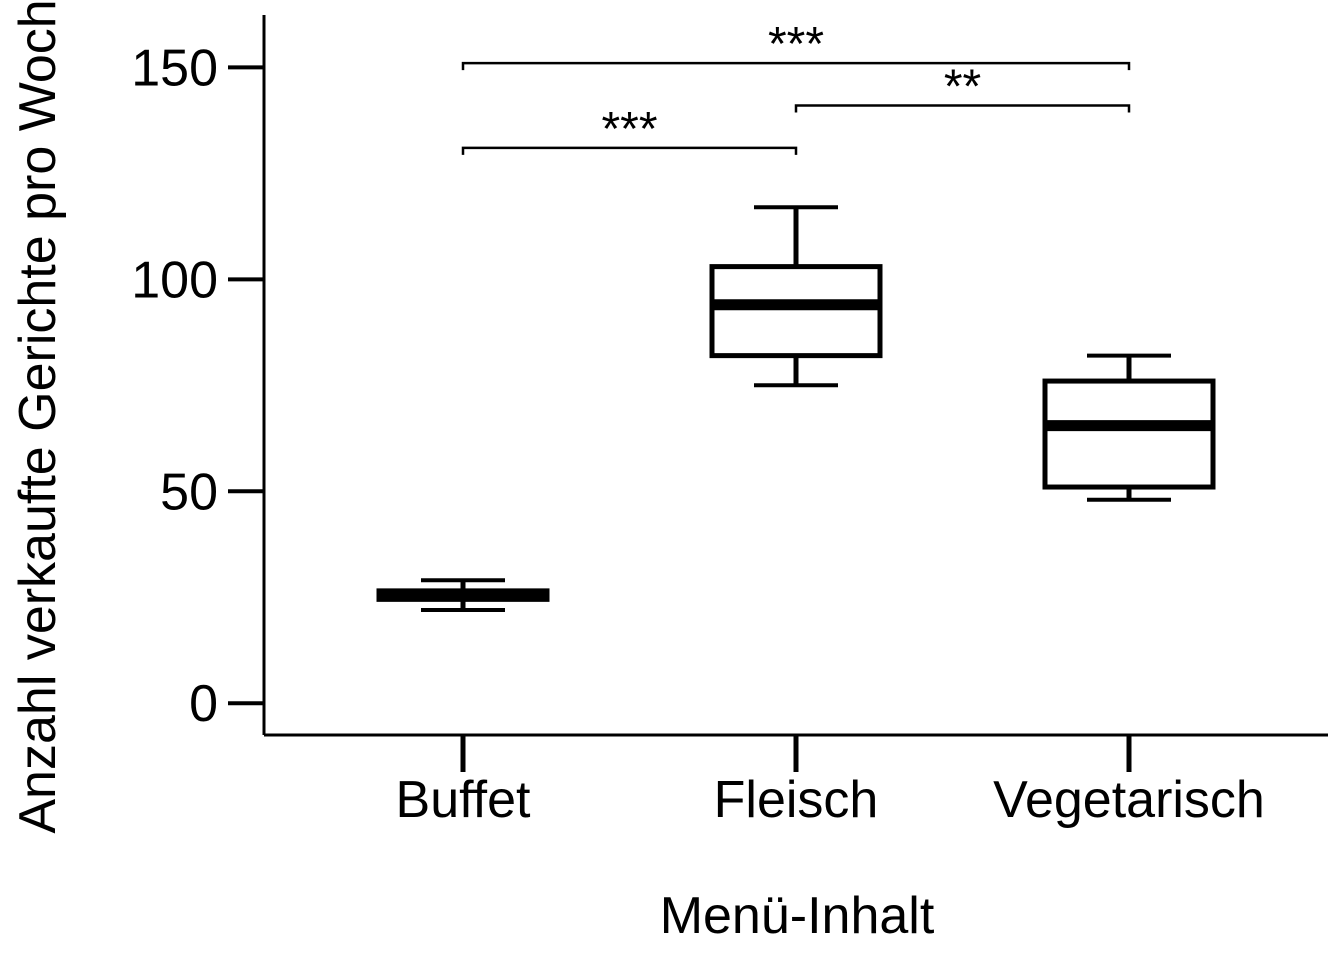  What do you see at coordinates (797, 916) in the screenshot?
I see `x-axis-label: Menü-Inhalt` at bounding box center [797, 916].